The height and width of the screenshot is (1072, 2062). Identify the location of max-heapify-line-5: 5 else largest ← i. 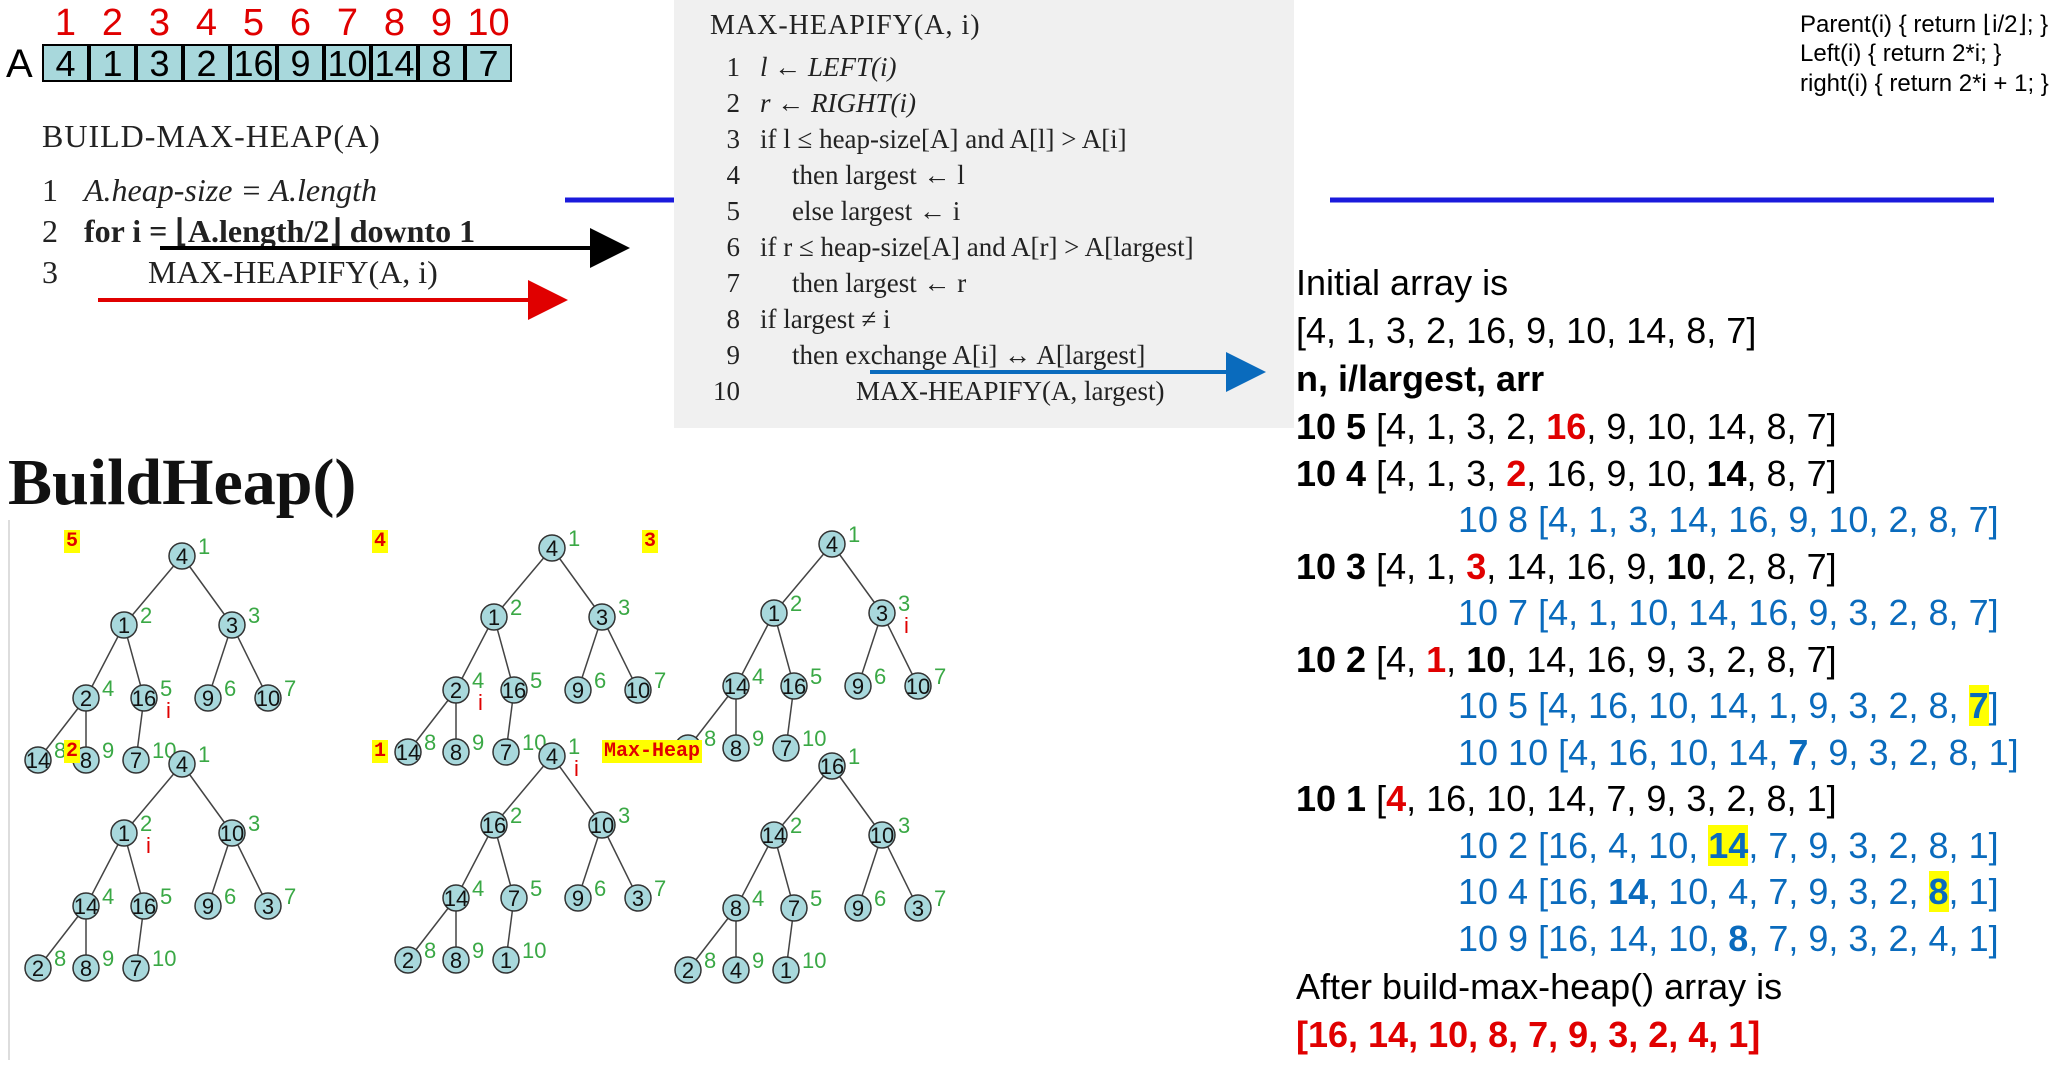
(843, 211).